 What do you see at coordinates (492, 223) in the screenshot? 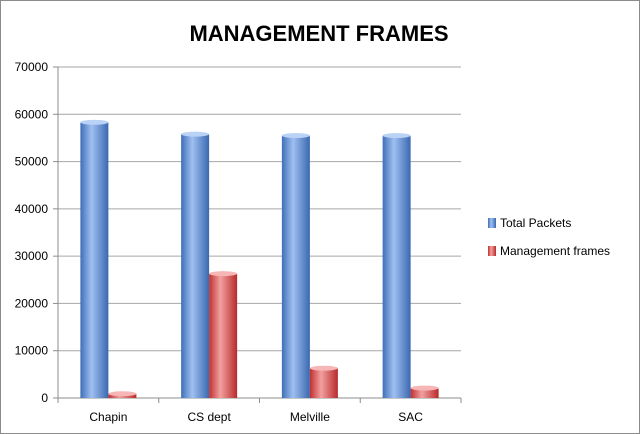
I see `legend-swatch-total-packets` at bounding box center [492, 223].